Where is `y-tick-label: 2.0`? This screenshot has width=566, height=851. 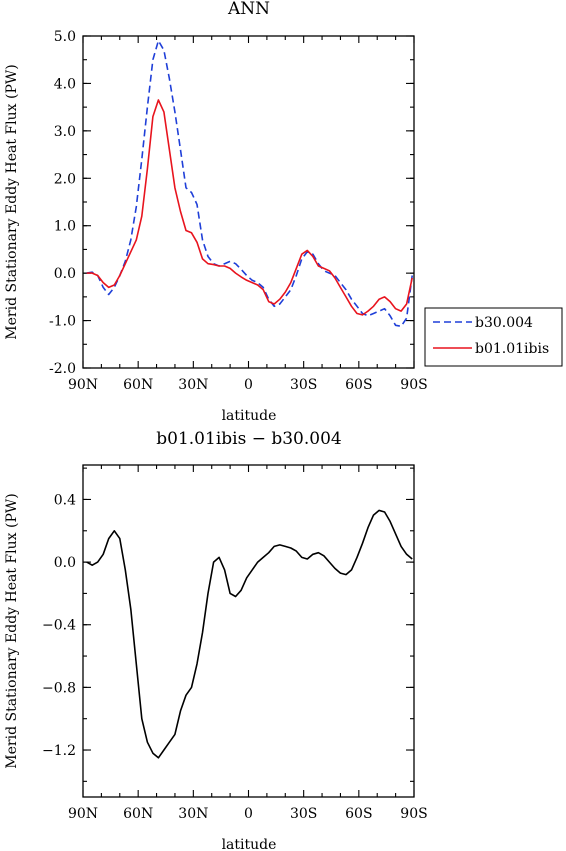
y-tick-label: 2.0 is located at coordinates (65, 179).